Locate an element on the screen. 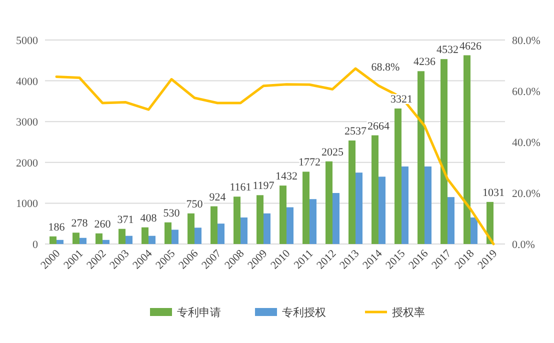 Image resolution: width=554 pixels, height=343 pixels. y-tick-label: 5000 is located at coordinates (27, 41).